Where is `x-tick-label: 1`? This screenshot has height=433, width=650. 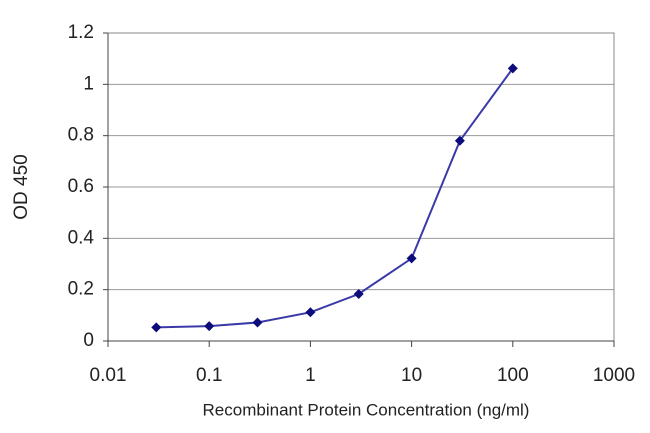
x-tick-label: 1 is located at coordinates (310, 375).